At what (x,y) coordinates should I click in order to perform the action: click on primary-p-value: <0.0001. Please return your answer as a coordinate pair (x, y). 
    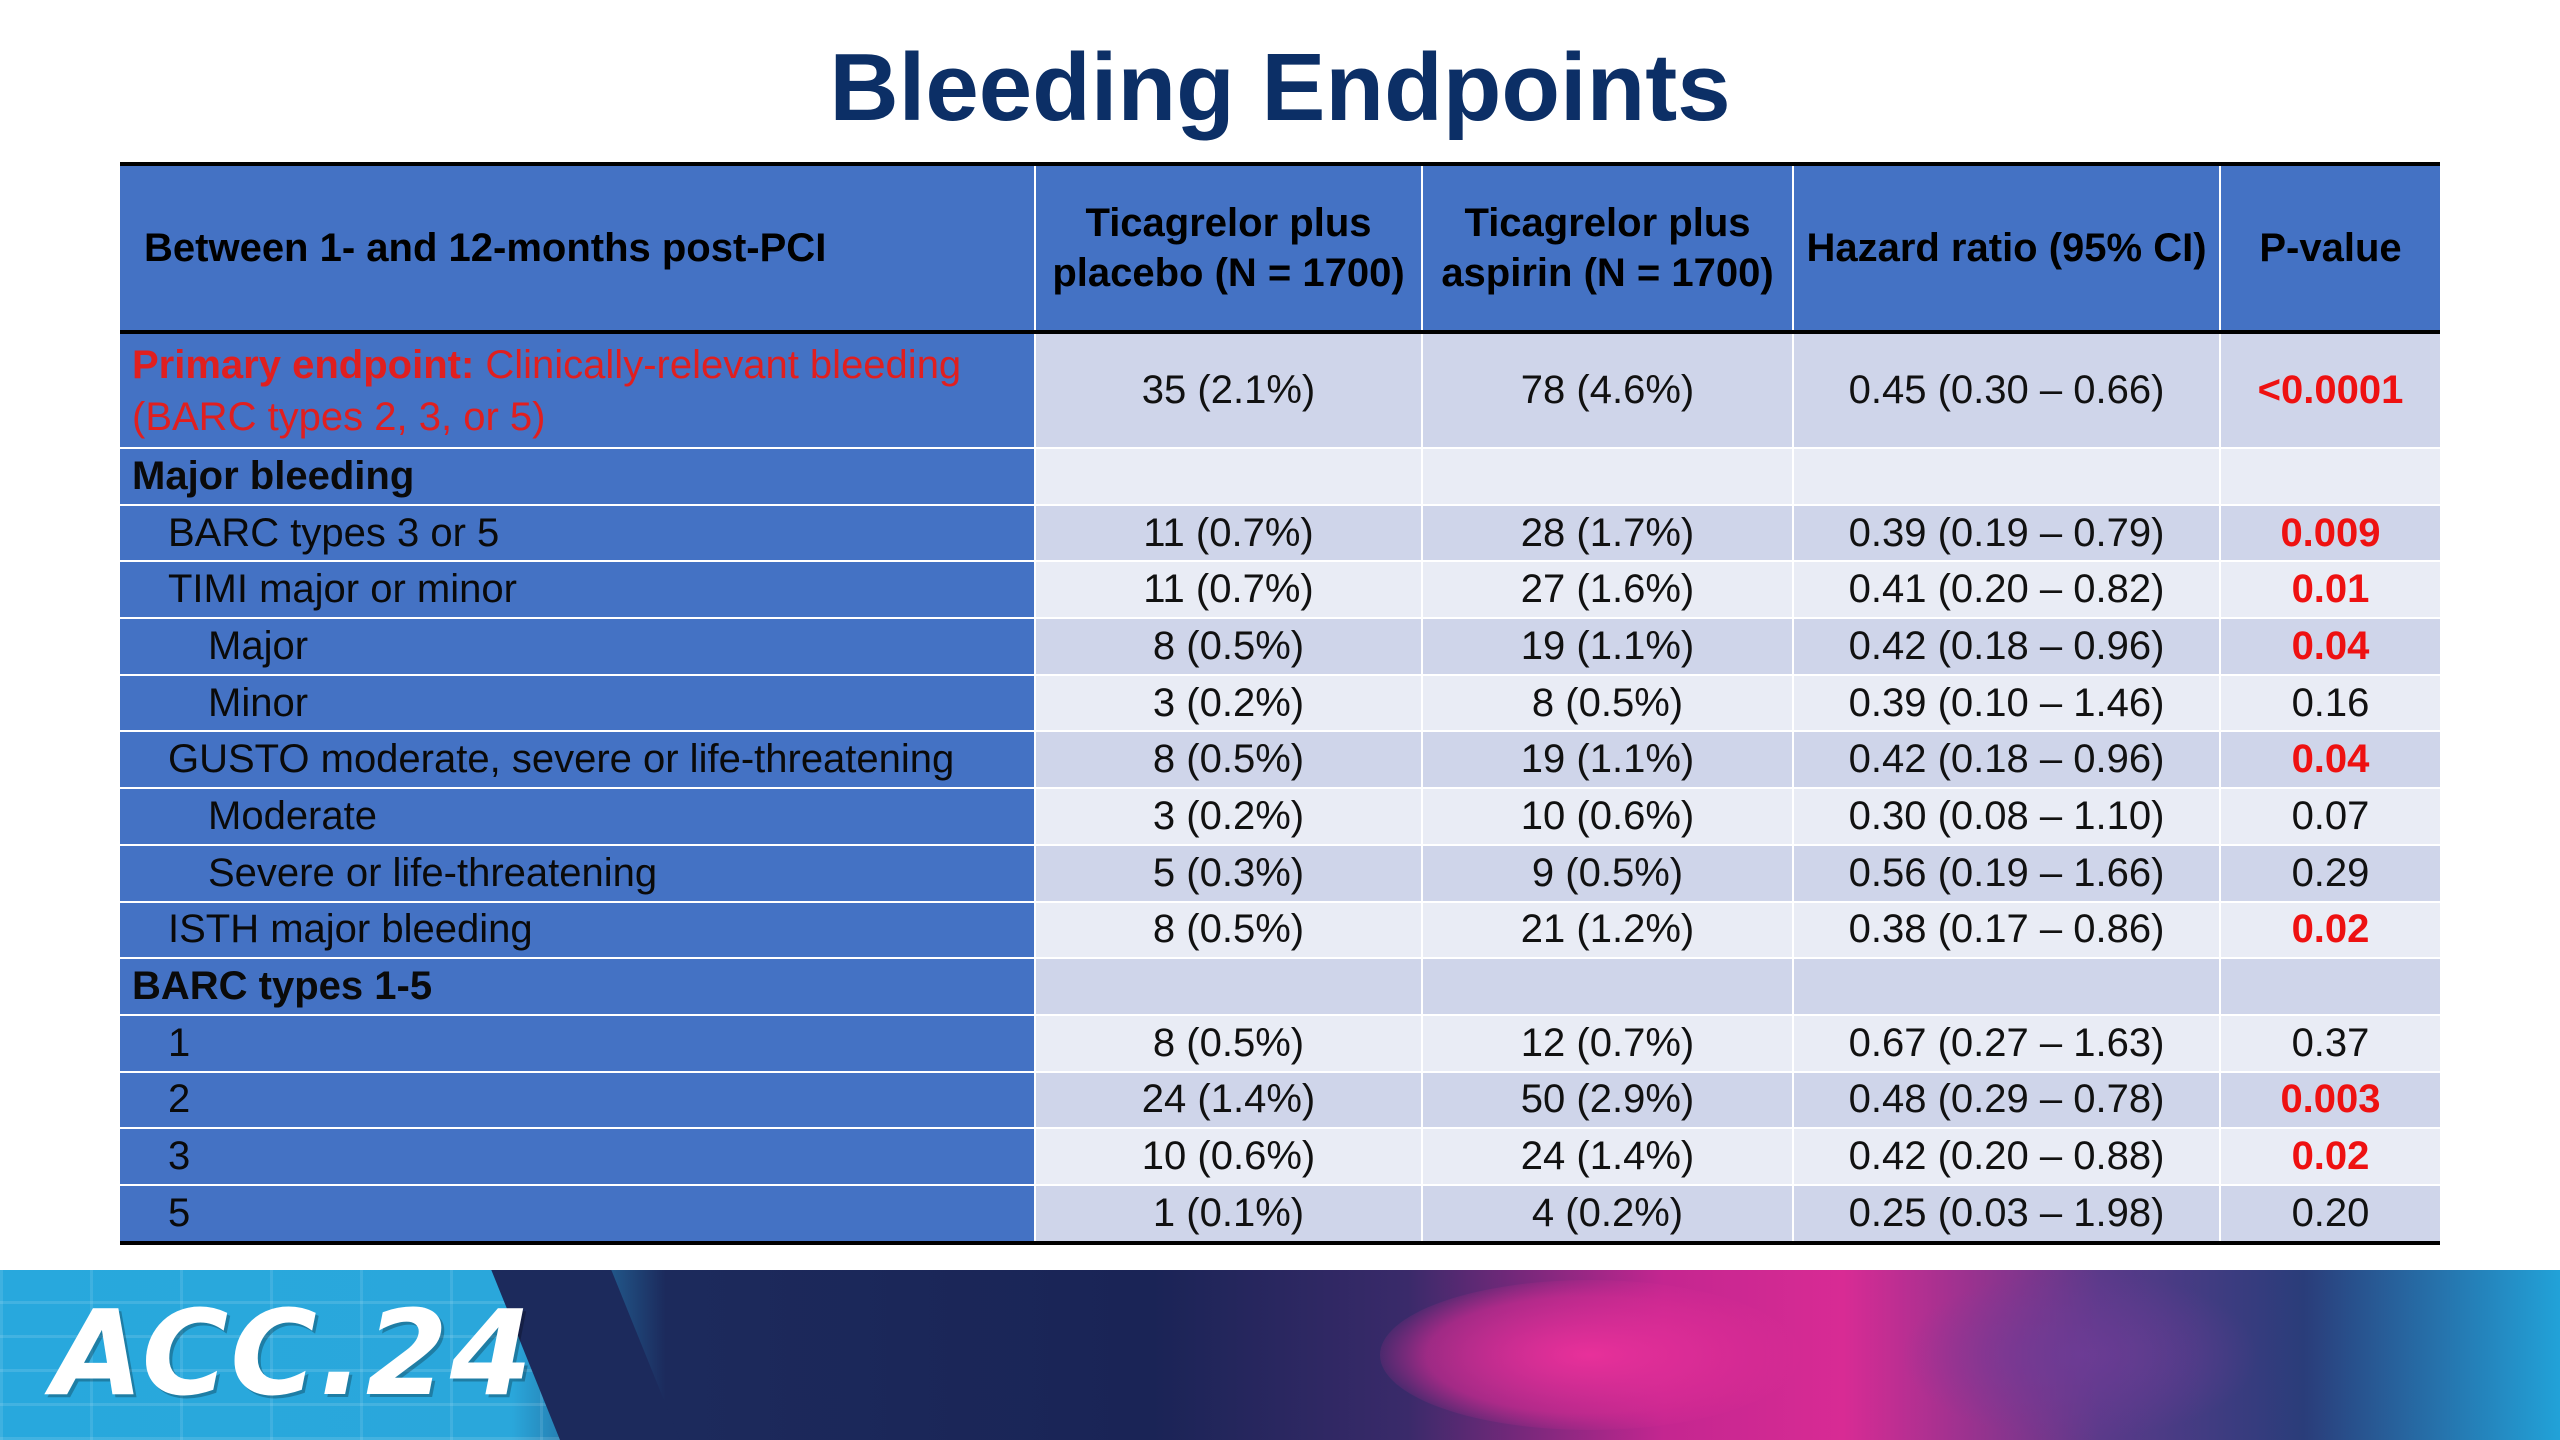
    Looking at the image, I should click on (2330, 390).